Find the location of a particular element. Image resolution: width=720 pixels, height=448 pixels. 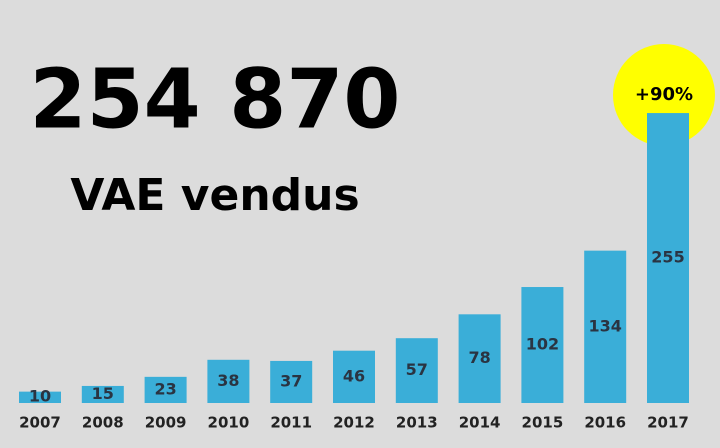

x-tick-label: 2011 is located at coordinates (291, 423).